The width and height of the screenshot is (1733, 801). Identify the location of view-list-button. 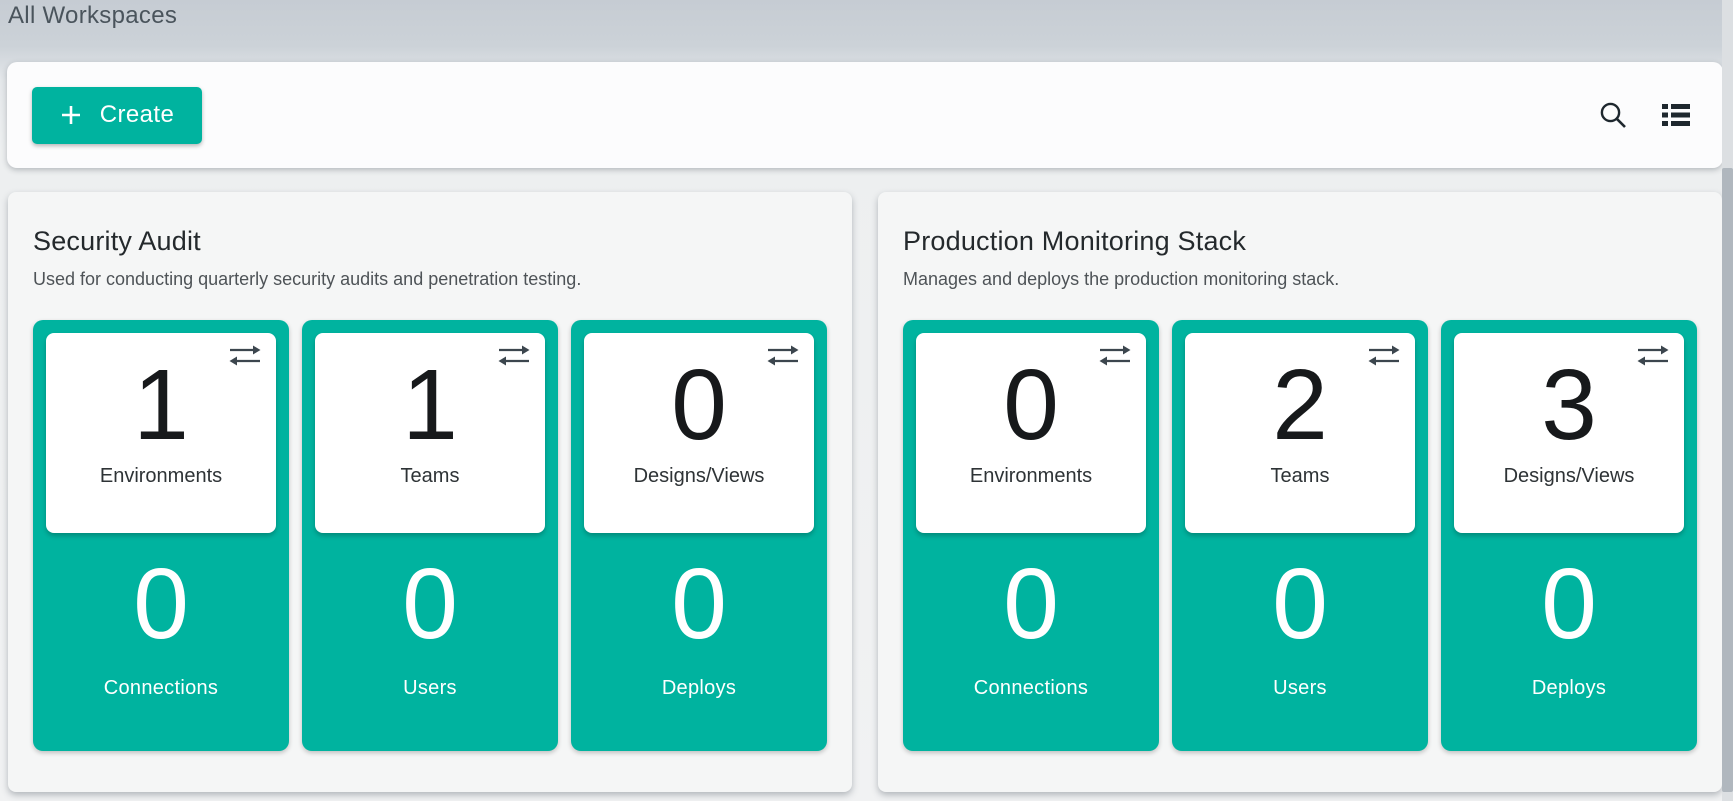
(1676, 115).